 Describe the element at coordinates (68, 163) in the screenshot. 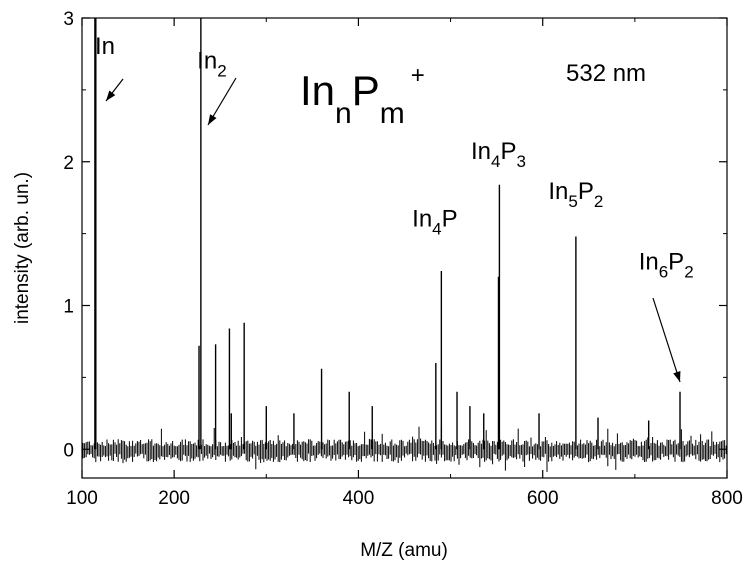

I see `y-tick-label: 2` at that location.